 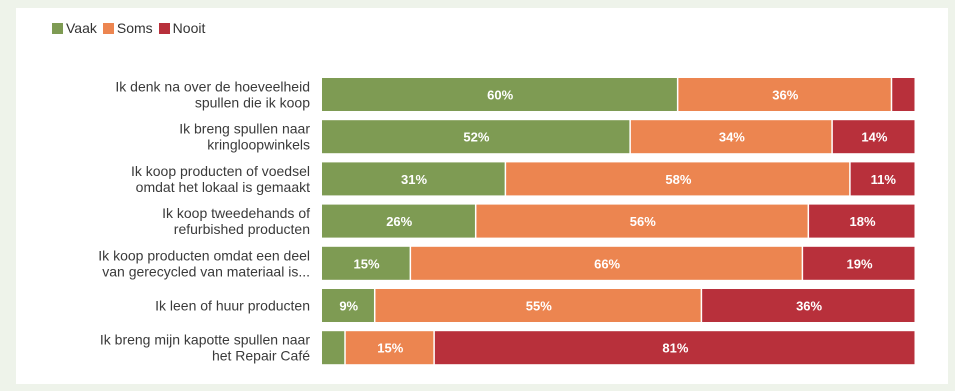 What do you see at coordinates (189, 28) in the screenshot?
I see `legend-label-nooit: Nooit` at bounding box center [189, 28].